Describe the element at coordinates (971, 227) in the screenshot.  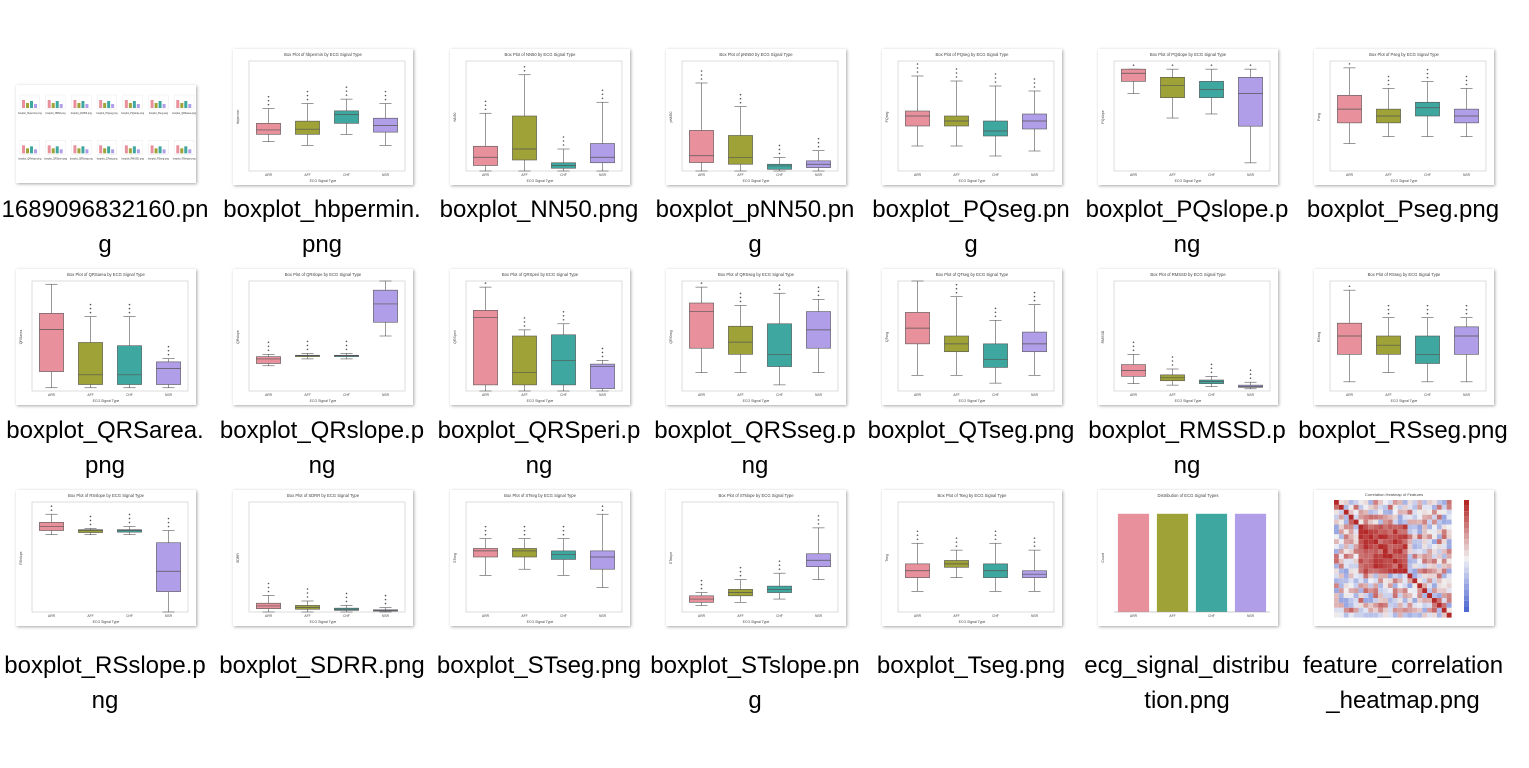
I see `file-name-label: boxplot_PQseg.png` at that location.